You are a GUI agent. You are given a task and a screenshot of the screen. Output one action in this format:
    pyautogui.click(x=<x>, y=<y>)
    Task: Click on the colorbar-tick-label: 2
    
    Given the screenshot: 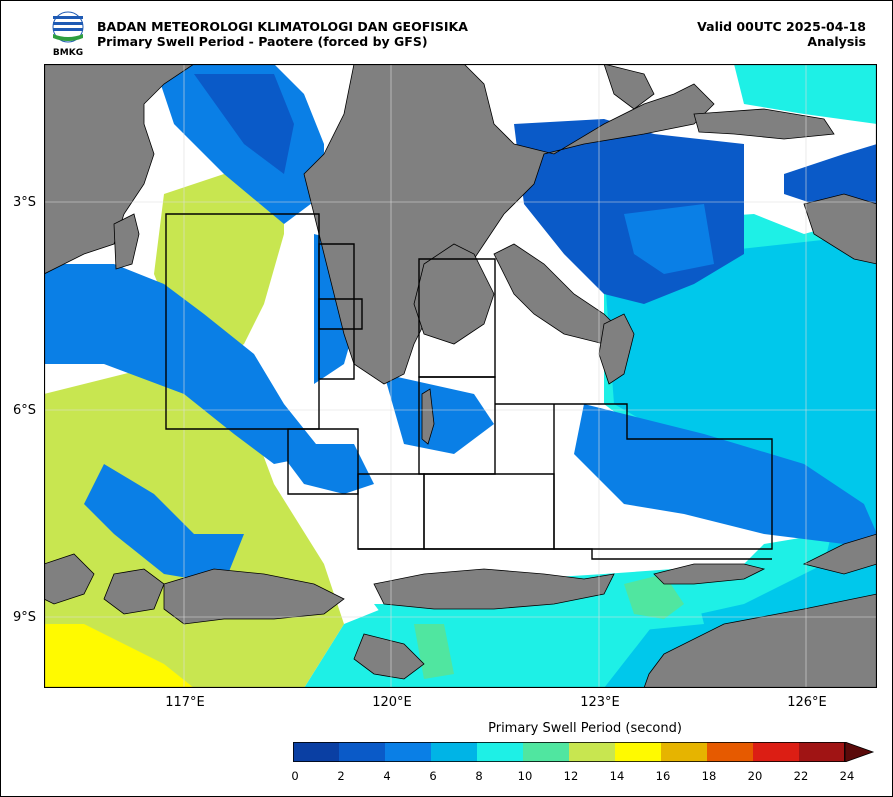 What is the action you would take?
    pyautogui.click(x=341, y=776)
    